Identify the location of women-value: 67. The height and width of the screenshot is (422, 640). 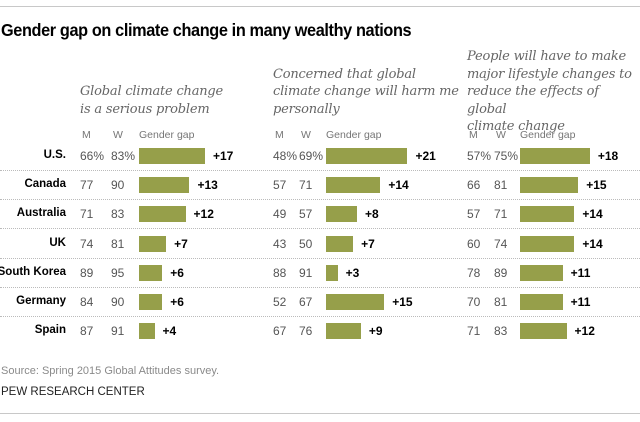
(306, 302).